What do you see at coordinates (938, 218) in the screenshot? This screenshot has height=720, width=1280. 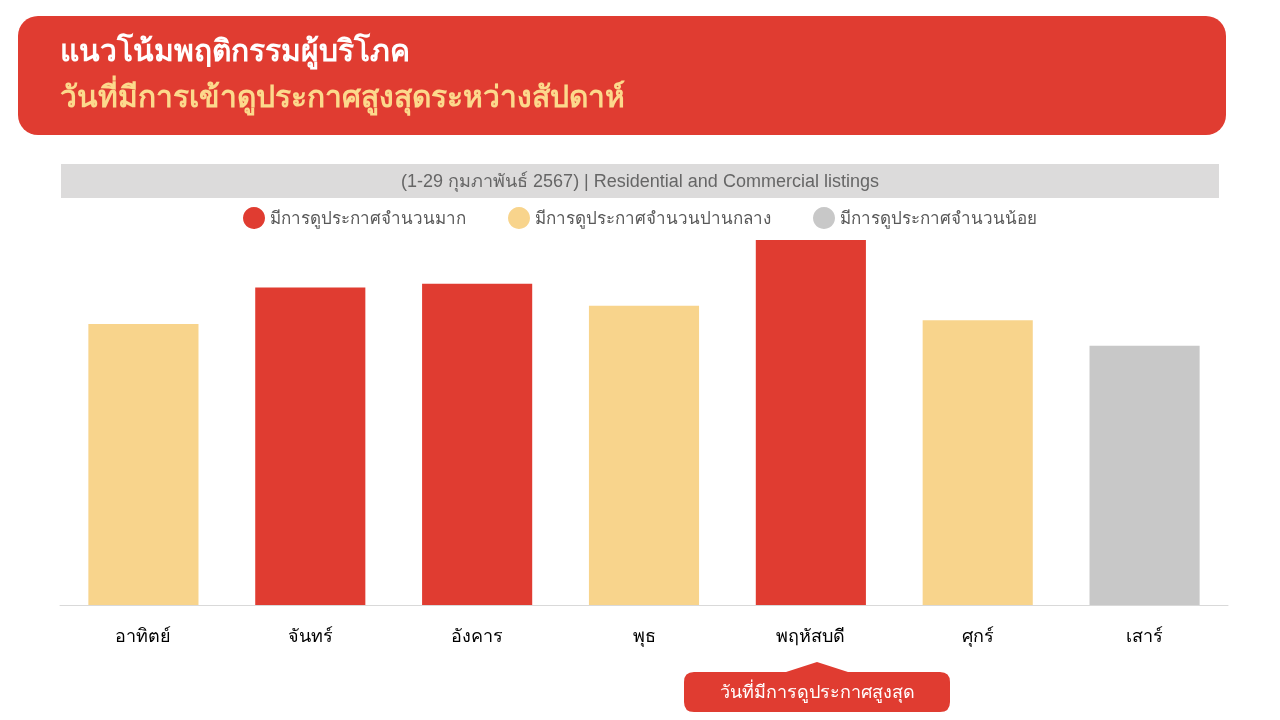 I see `legend-label: มีการดูประกาศจำนวนน้อย` at bounding box center [938, 218].